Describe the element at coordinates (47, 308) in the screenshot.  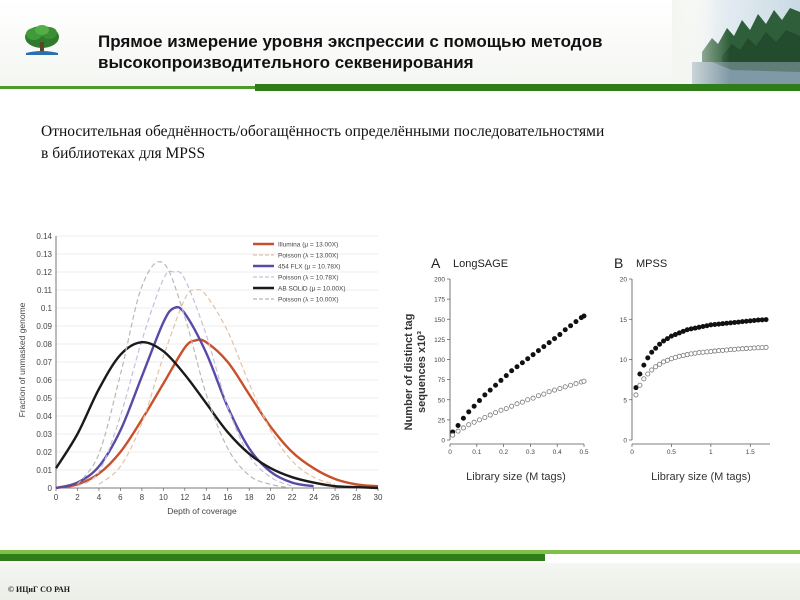
I see `y-tick-label: 0.1` at that location.